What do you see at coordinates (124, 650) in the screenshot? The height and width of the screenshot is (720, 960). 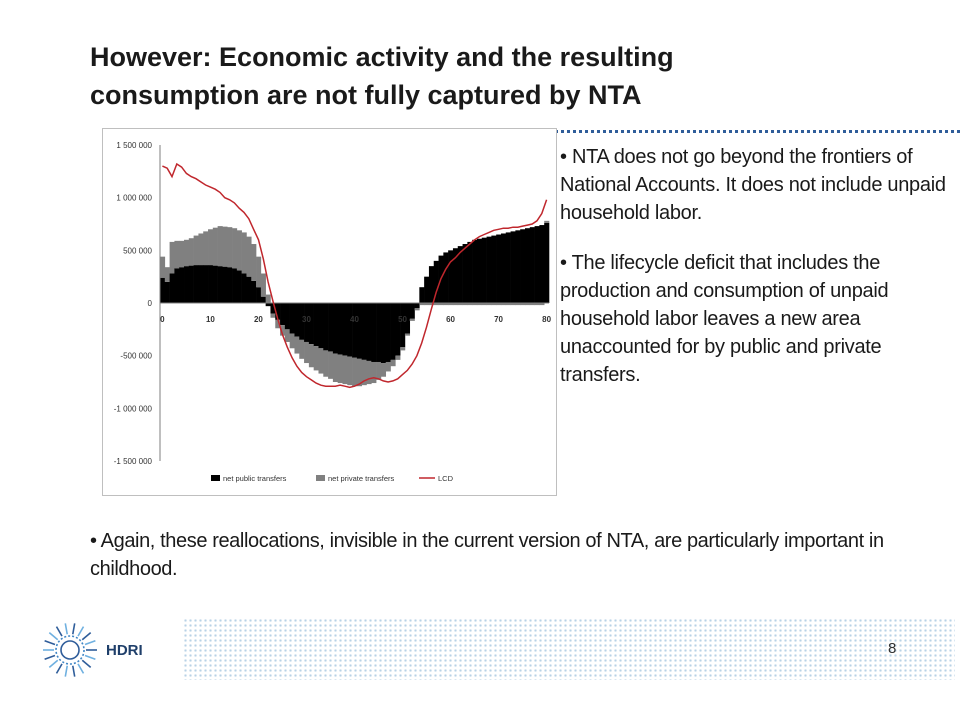 I see `logo-text: HDRI` at bounding box center [124, 650].